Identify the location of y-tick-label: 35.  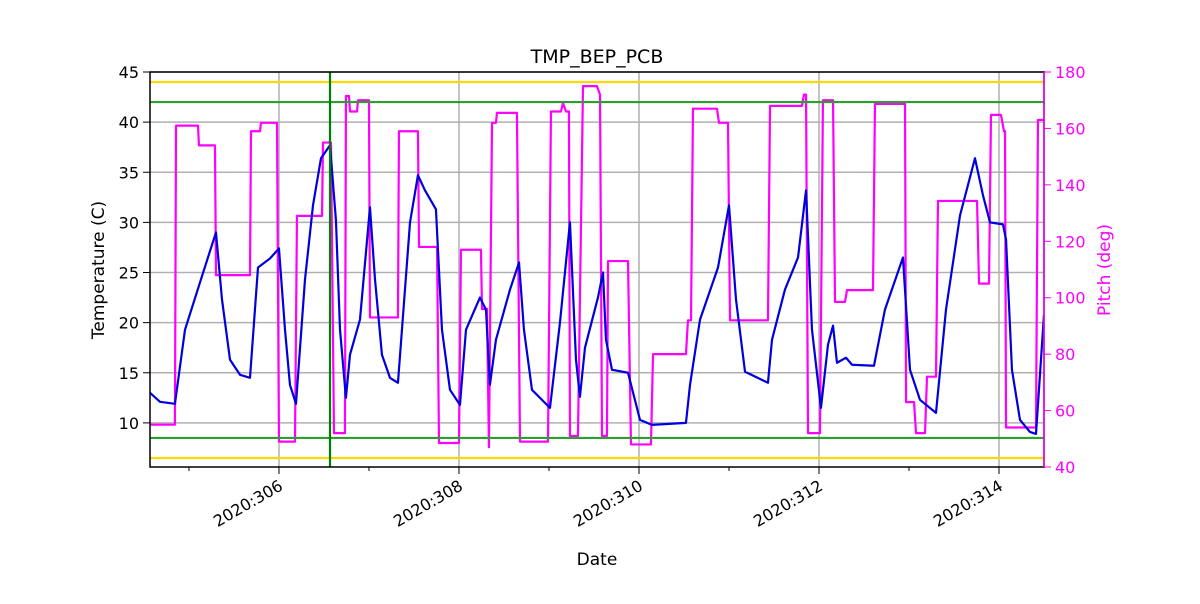
(129, 172).